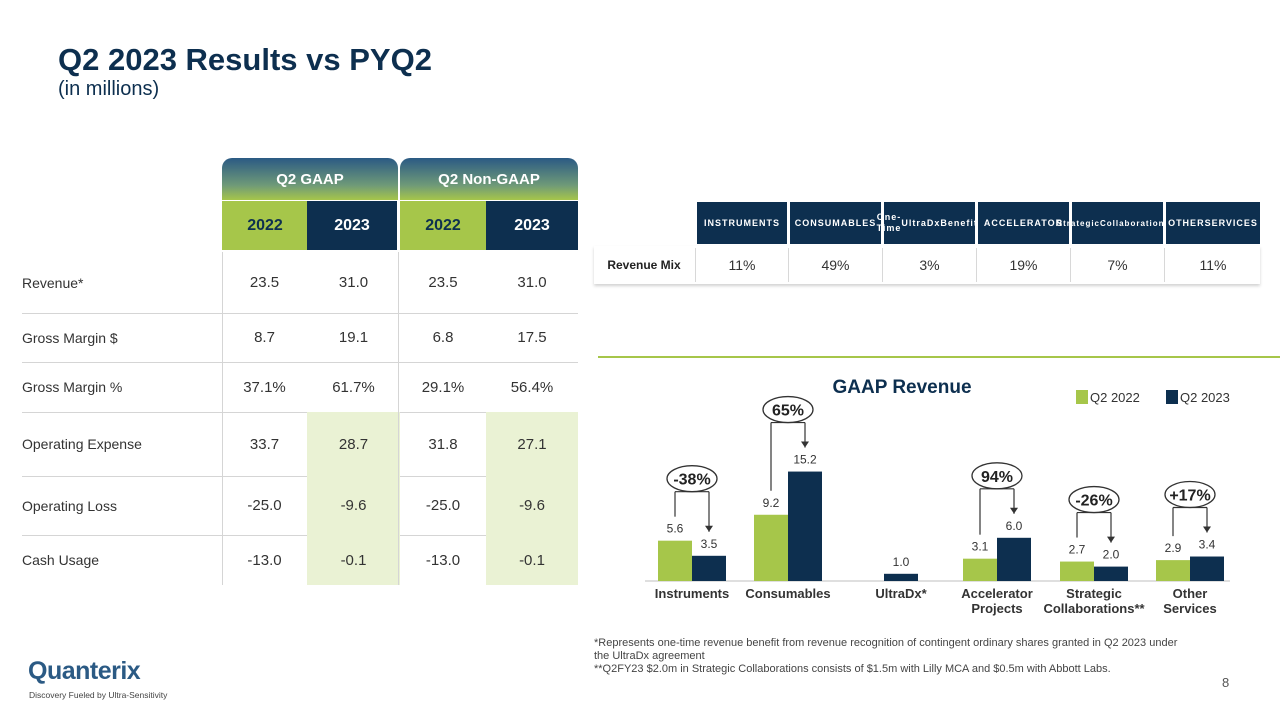  What do you see at coordinates (84, 671) in the screenshot?
I see `company-logo: Quanterix` at bounding box center [84, 671].